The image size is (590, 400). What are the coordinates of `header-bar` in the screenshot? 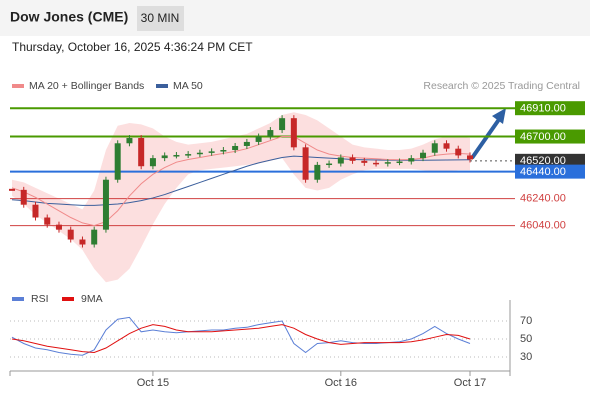 It's located at (295, 18).